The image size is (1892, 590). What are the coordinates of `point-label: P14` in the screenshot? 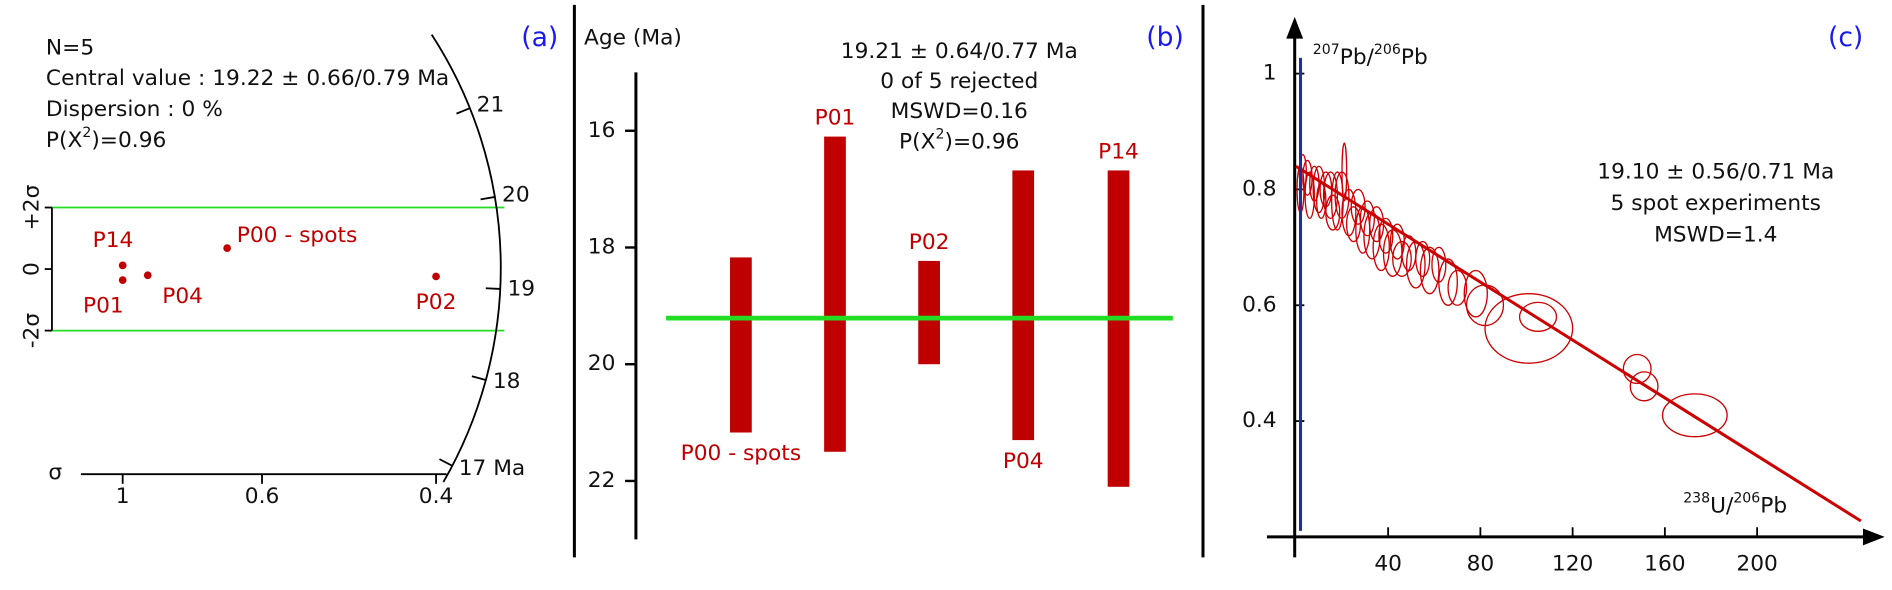 It's located at (113, 240).